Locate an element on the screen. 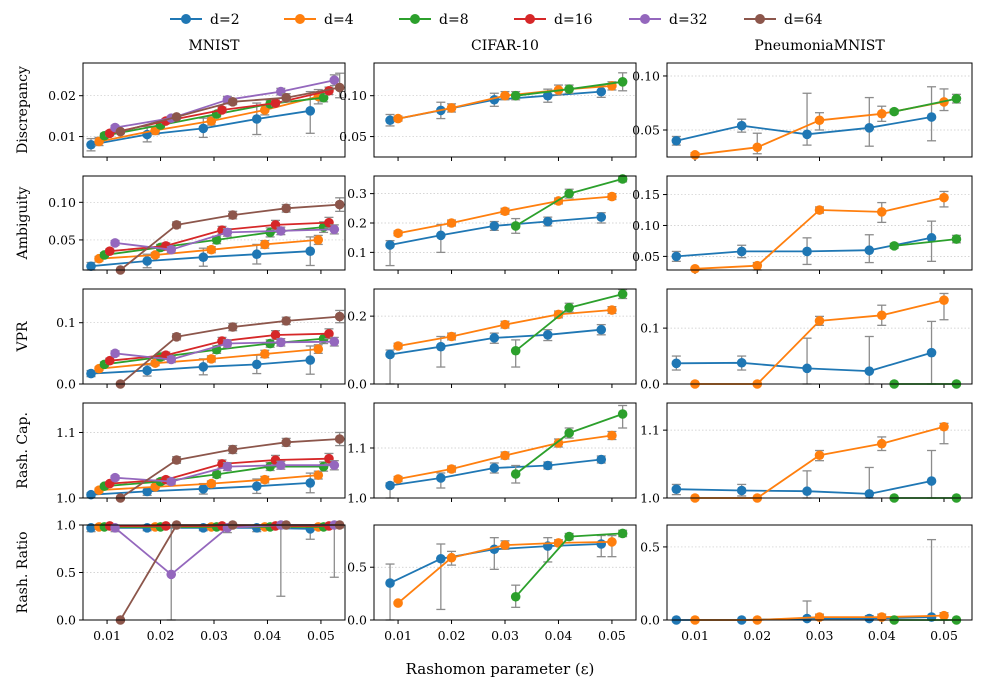  panel-r2-c0: 0.0 0.1 is located at coordinates (201, 340).